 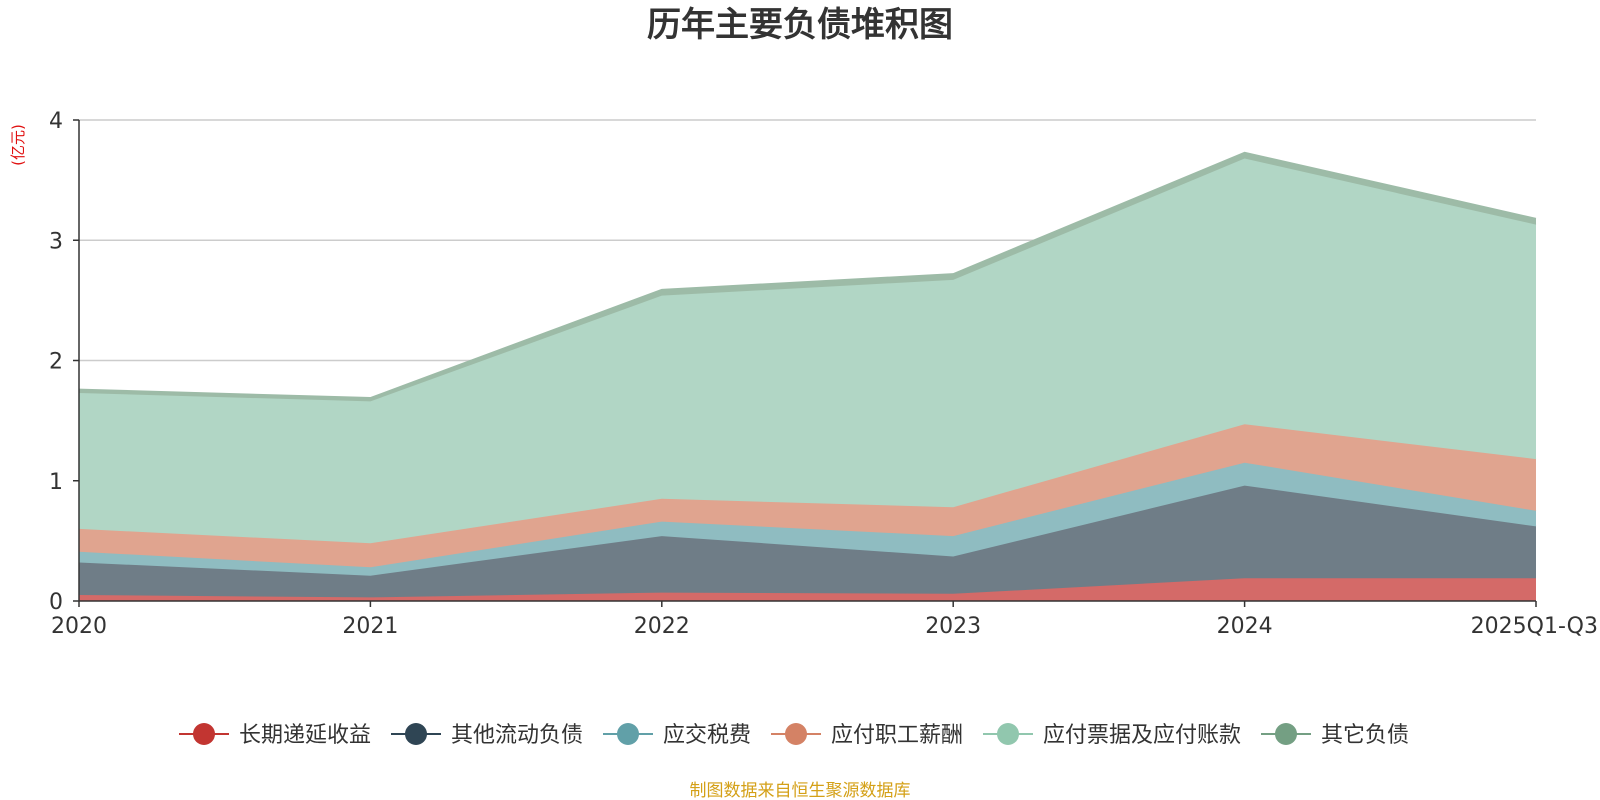 I want to click on legend-label: 其它负债, so click(x=1365, y=735).